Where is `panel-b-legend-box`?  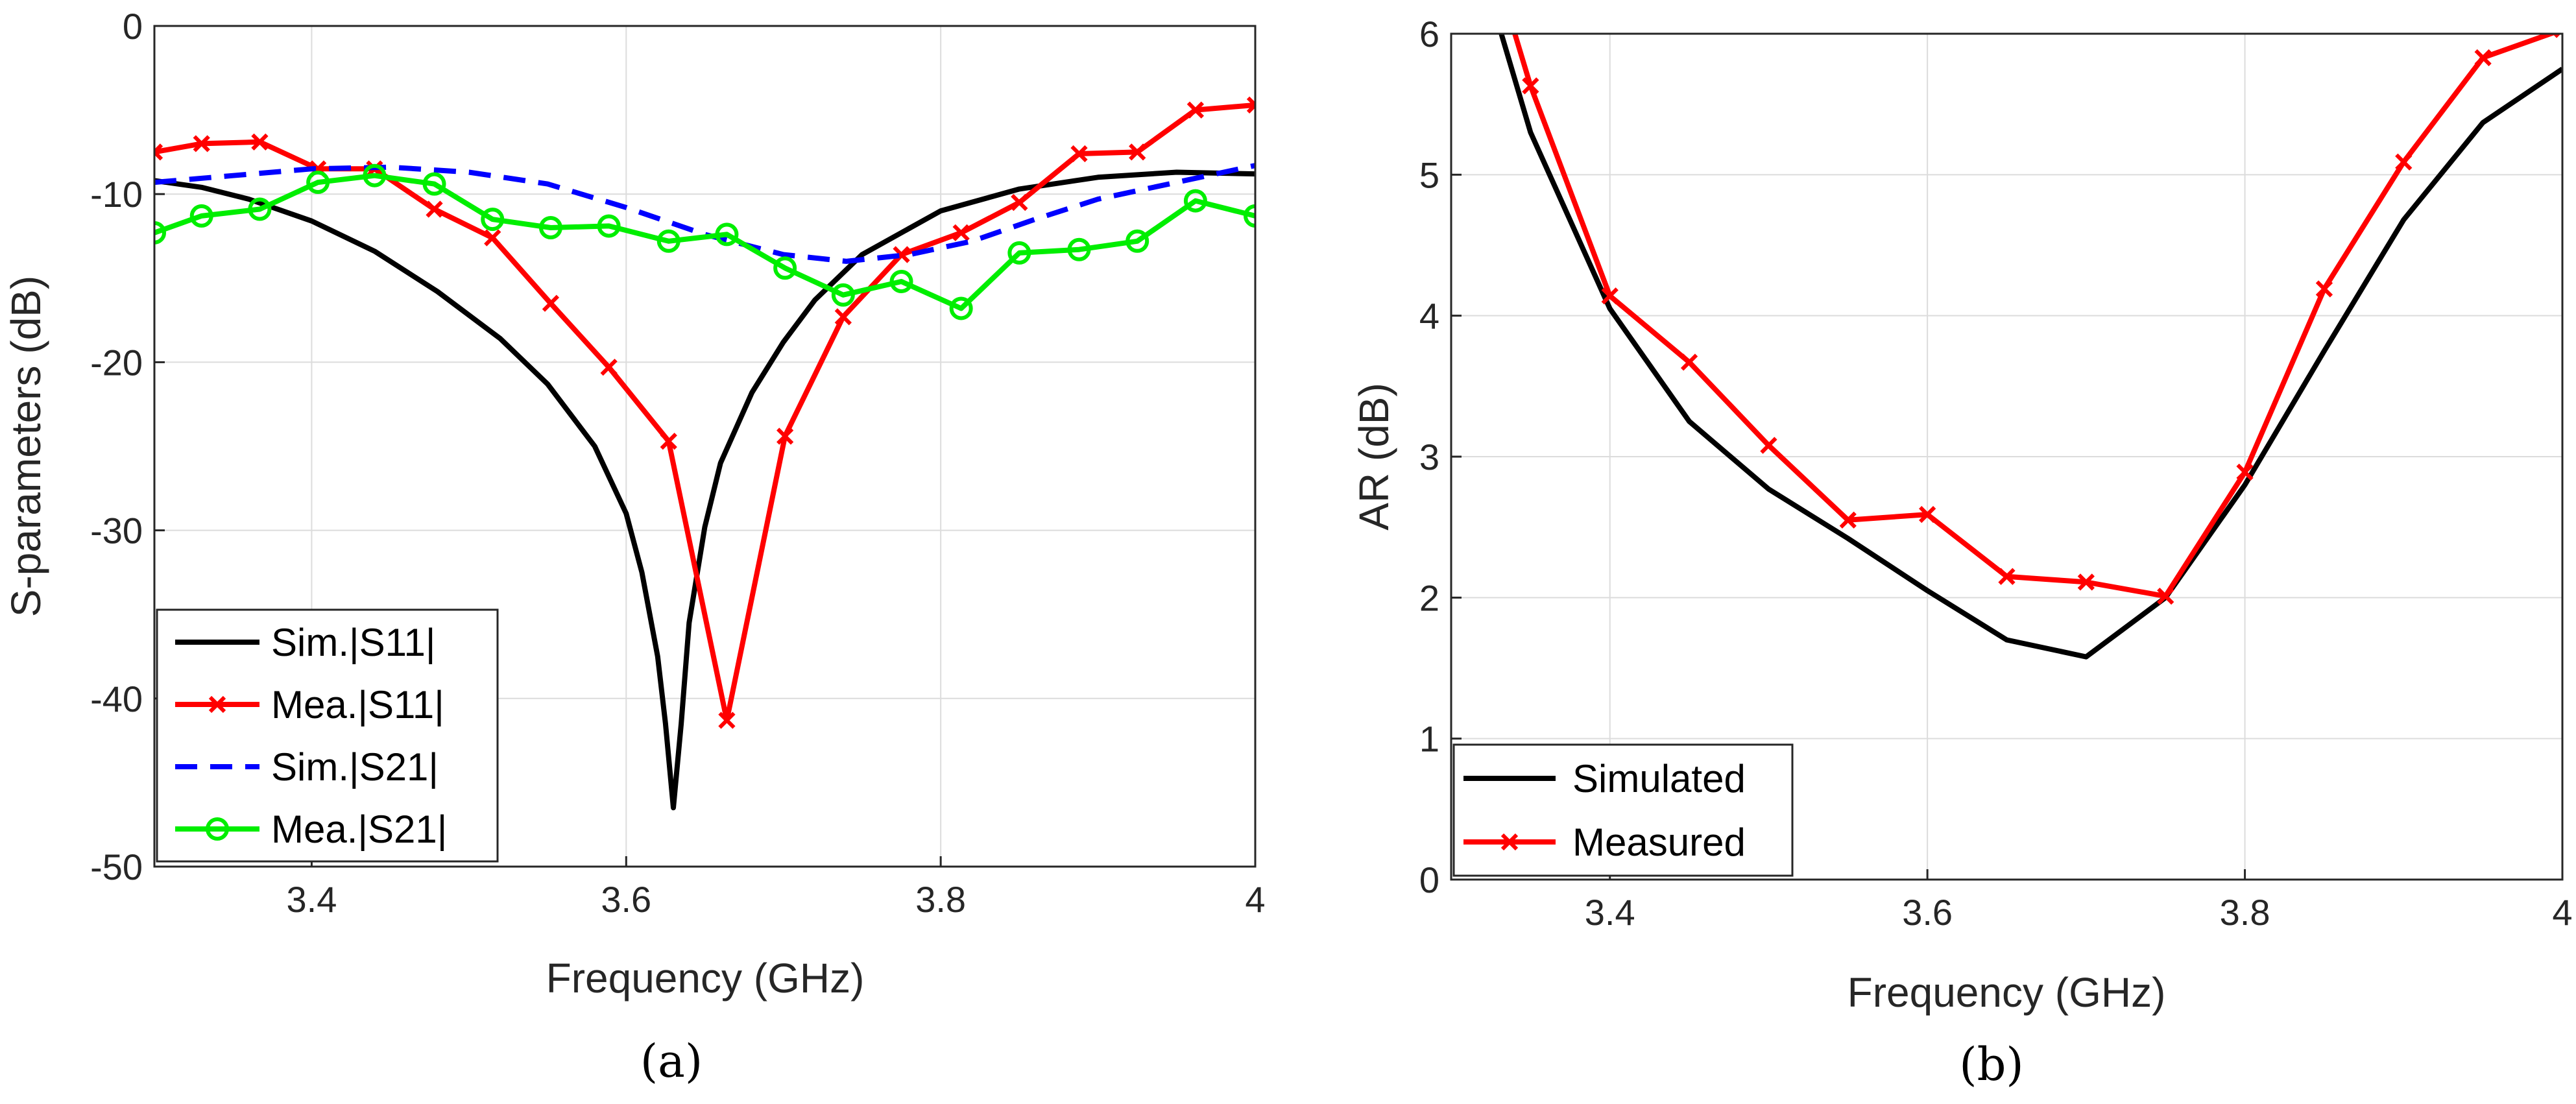
panel-b-legend-box is located at coordinates (1623, 810).